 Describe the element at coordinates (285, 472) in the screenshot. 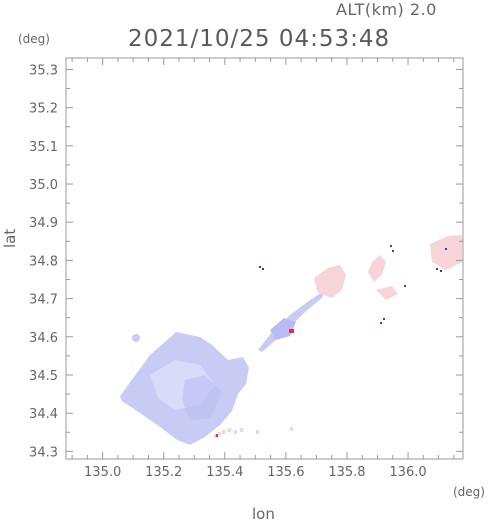

I see `x-tick-label: 135.6` at that location.